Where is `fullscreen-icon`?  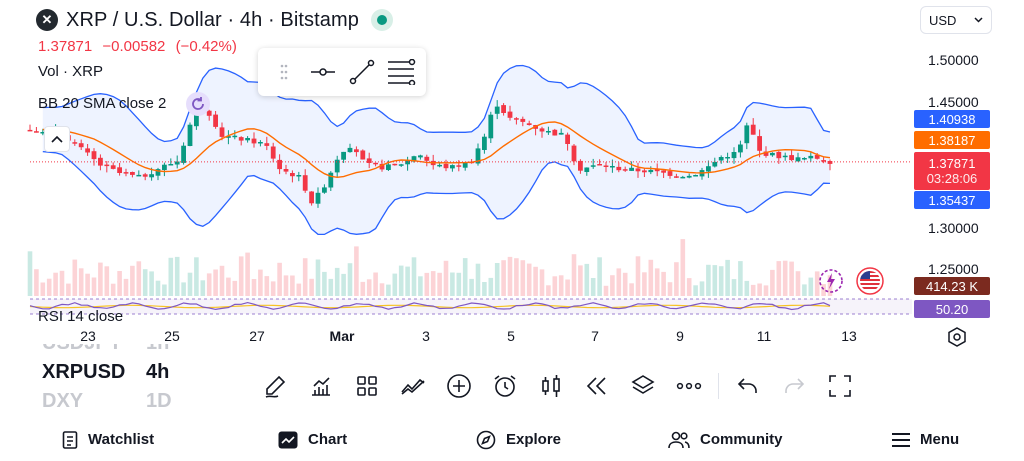 fullscreen-icon is located at coordinates (840, 386).